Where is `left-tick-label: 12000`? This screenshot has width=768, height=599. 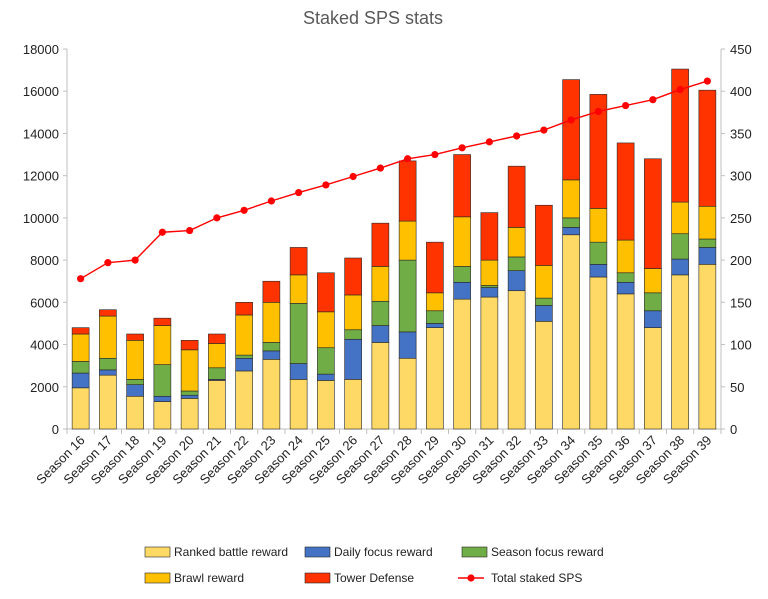 left-tick-label: 12000 is located at coordinates (41, 176).